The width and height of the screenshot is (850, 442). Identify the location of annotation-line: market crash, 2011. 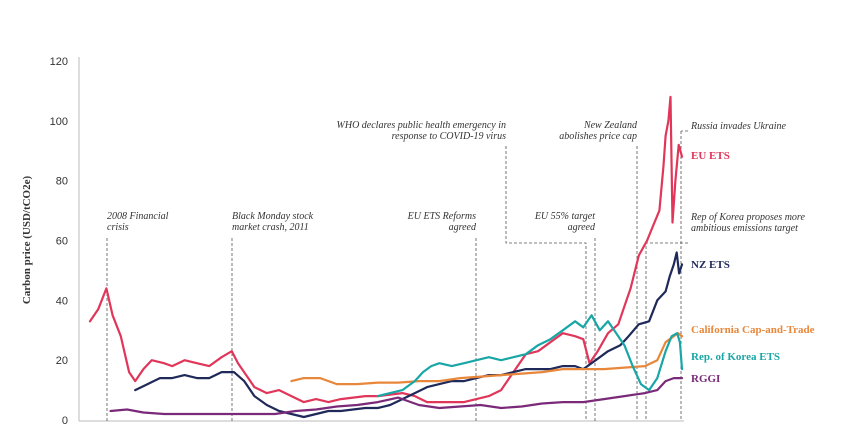
(270, 227).